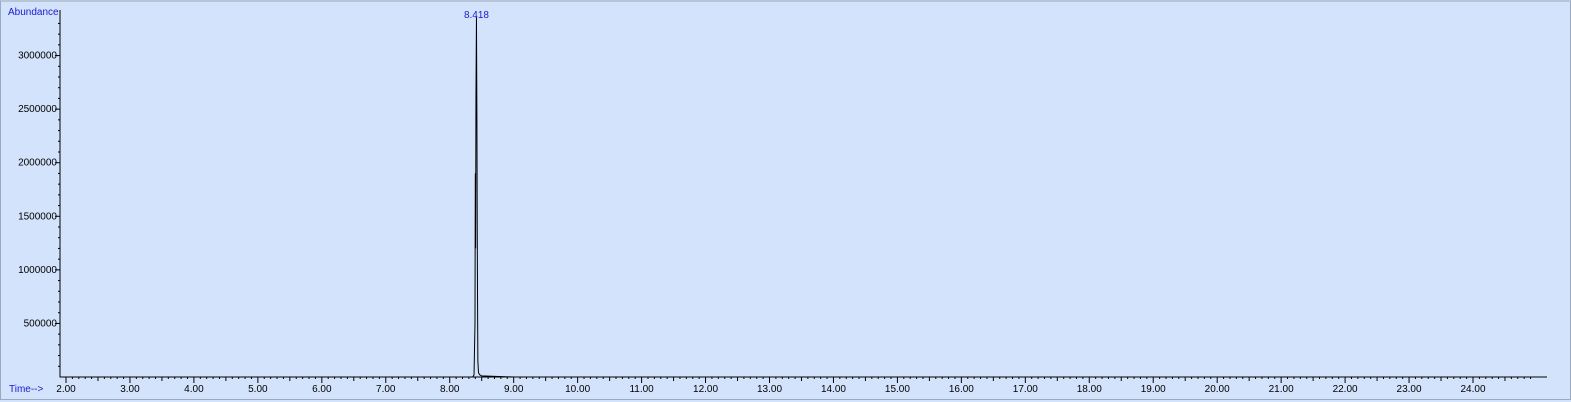  Describe the element at coordinates (1025, 389) in the screenshot. I see `x-tick-label: 17.00` at that location.